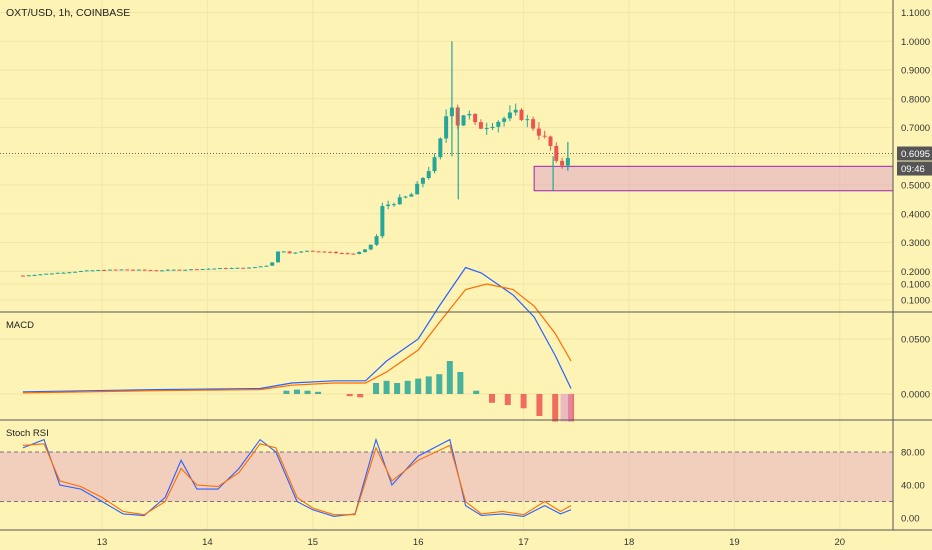 This screenshot has width=932, height=550. What do you see at coordinates (566, 408) in the screenshot?
I see `macd-histogram-highlight` at bounding box center [566, 408].